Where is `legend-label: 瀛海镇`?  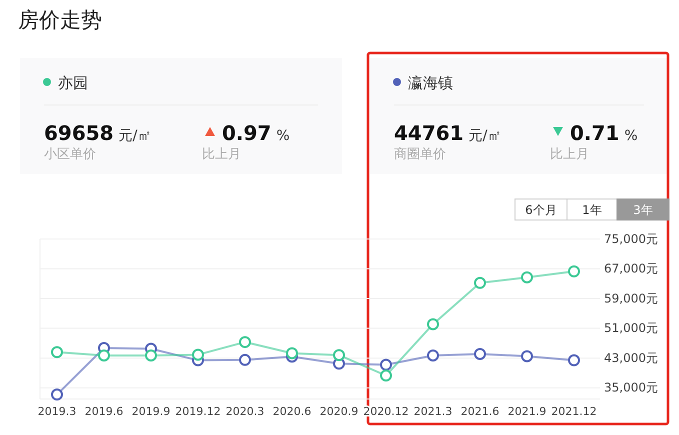 legend-label: 瀛海镇 is located at coordinates (430, 83).